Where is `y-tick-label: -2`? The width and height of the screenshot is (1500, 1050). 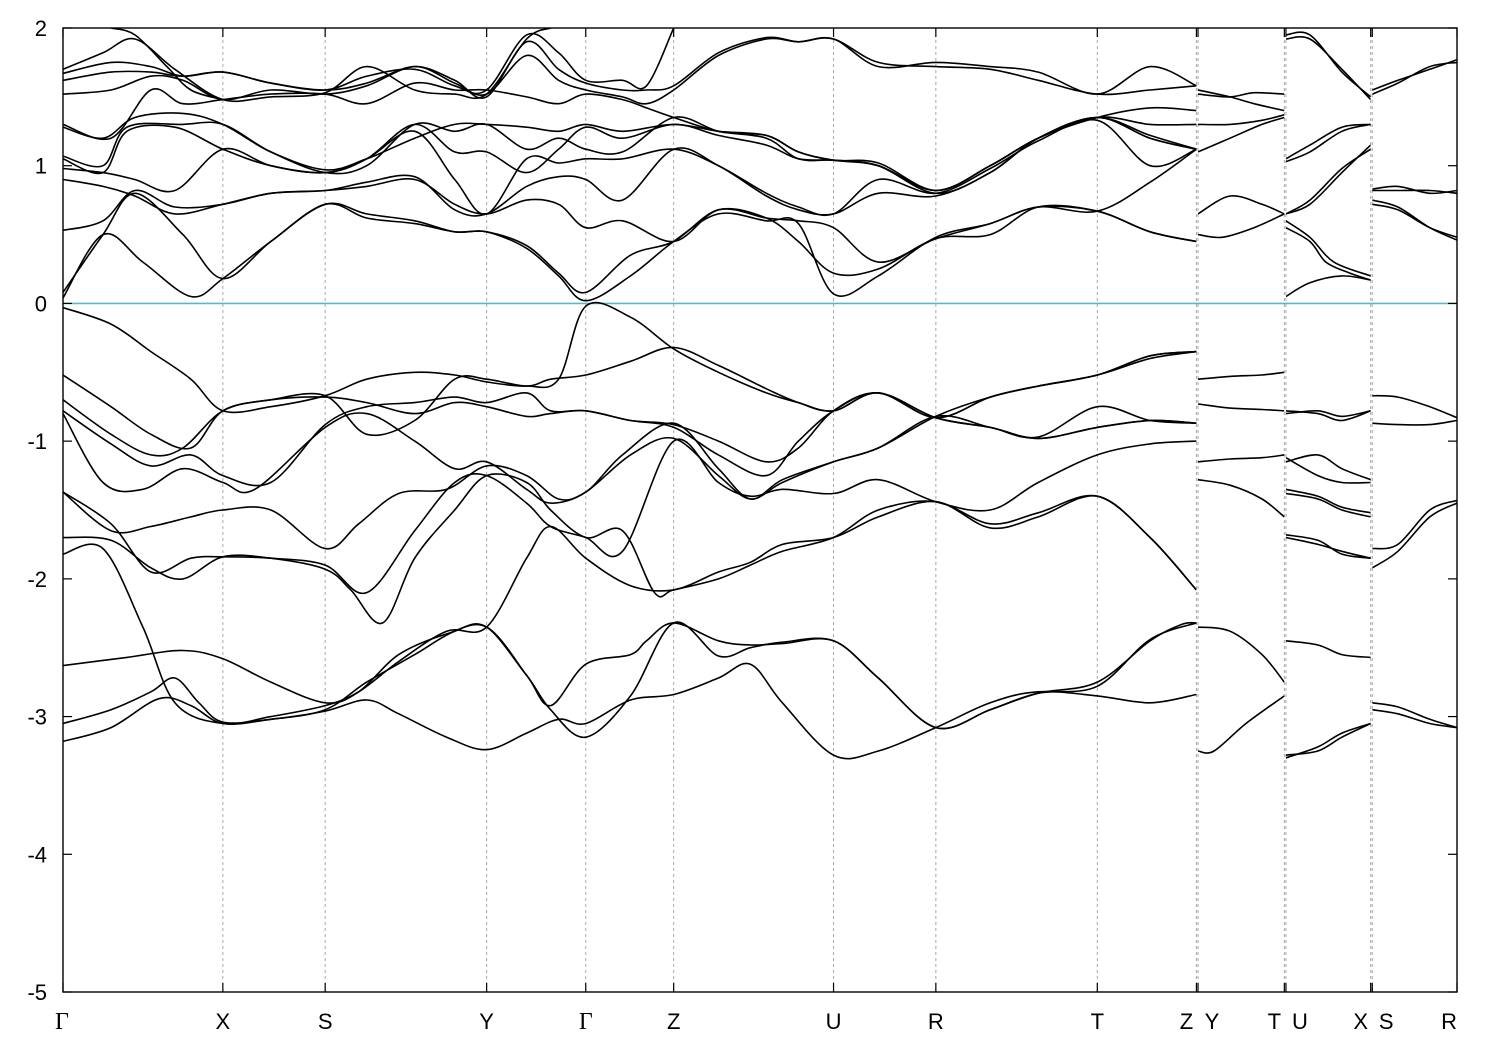 y-tick-label: -2 is located at coordinates (37, 579).